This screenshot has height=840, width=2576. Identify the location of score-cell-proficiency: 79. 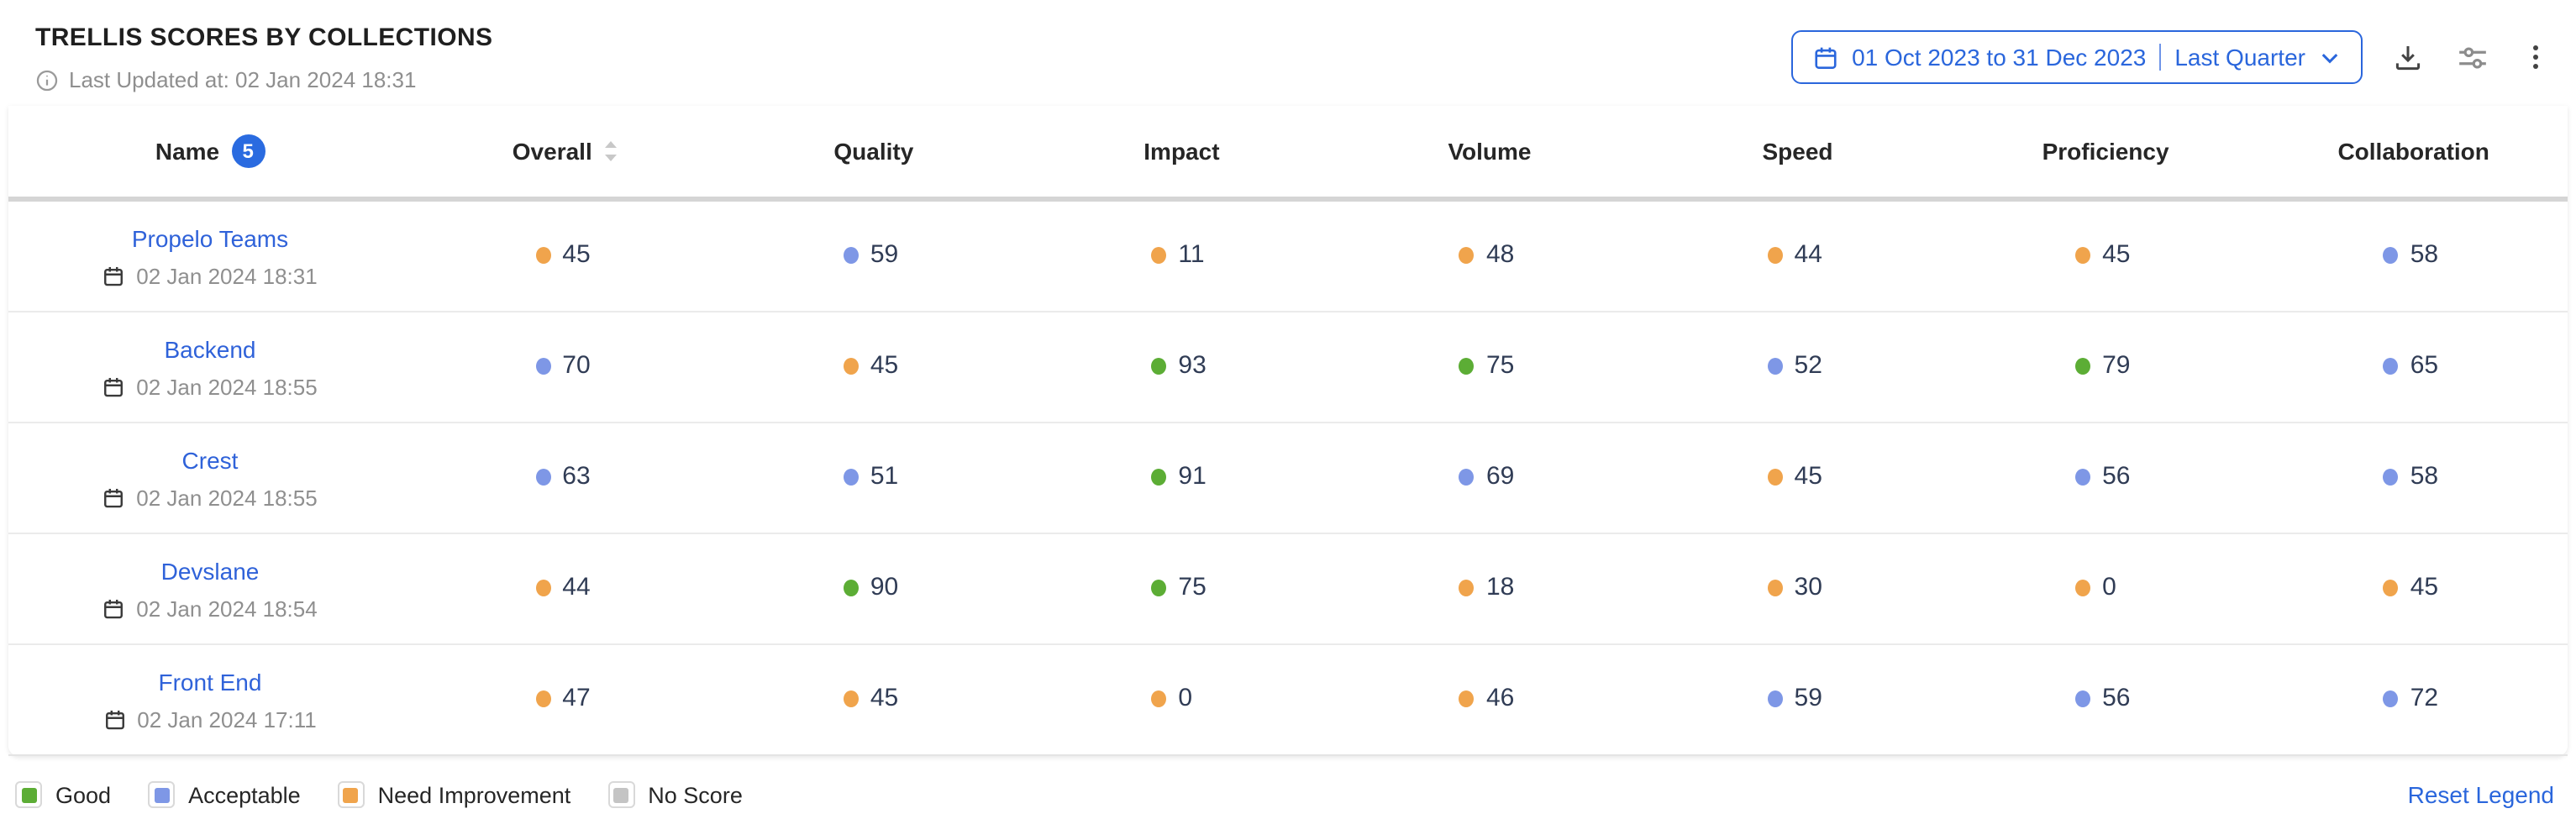
(2105, 367).